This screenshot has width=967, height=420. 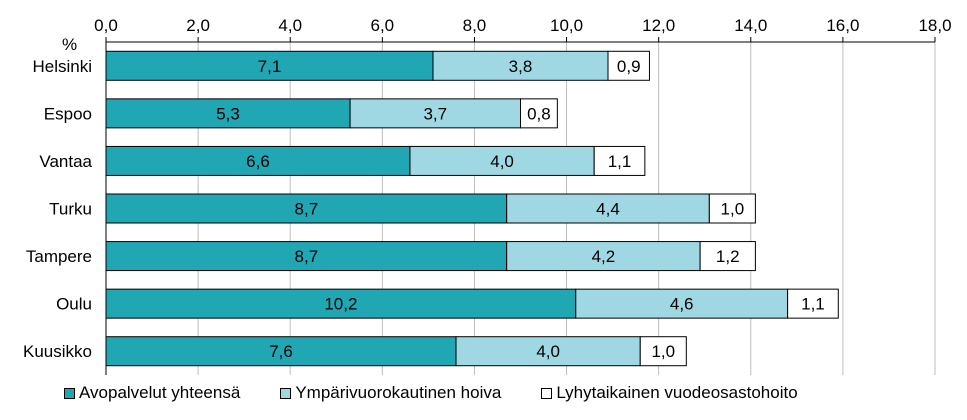 I want to click on category-label: Kuusikko, so click(x=57, y=351).